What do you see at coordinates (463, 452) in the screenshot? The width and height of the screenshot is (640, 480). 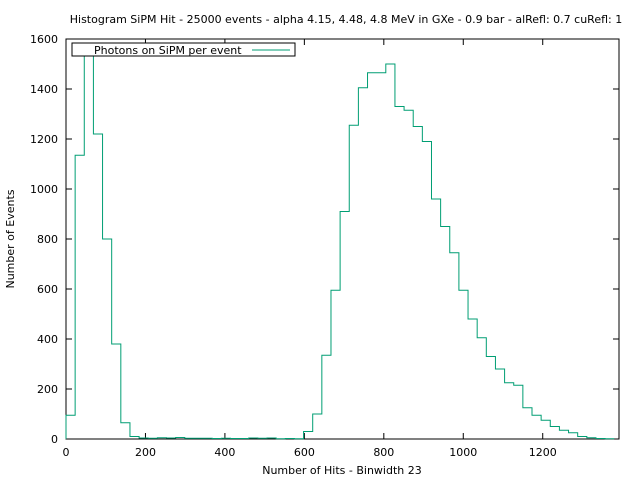 I see `x-tick-label: 1000` at bounding box center [463, 452].